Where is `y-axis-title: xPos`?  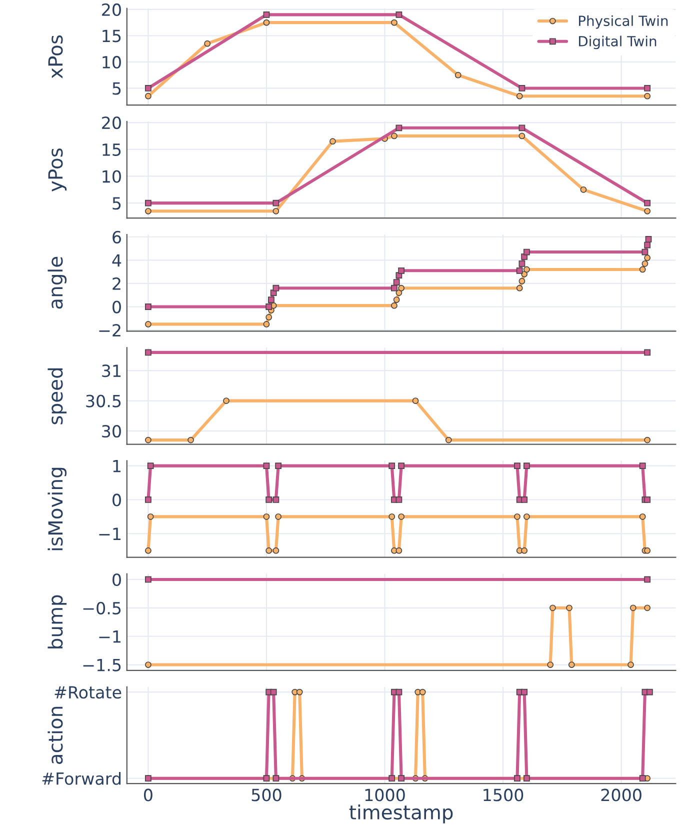 y-axis-title: xPos is located at coordinates (55, 56).